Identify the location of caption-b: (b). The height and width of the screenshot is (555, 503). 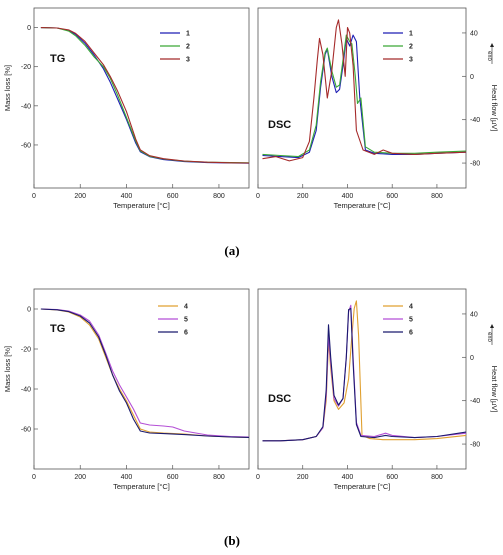
(232, 540).